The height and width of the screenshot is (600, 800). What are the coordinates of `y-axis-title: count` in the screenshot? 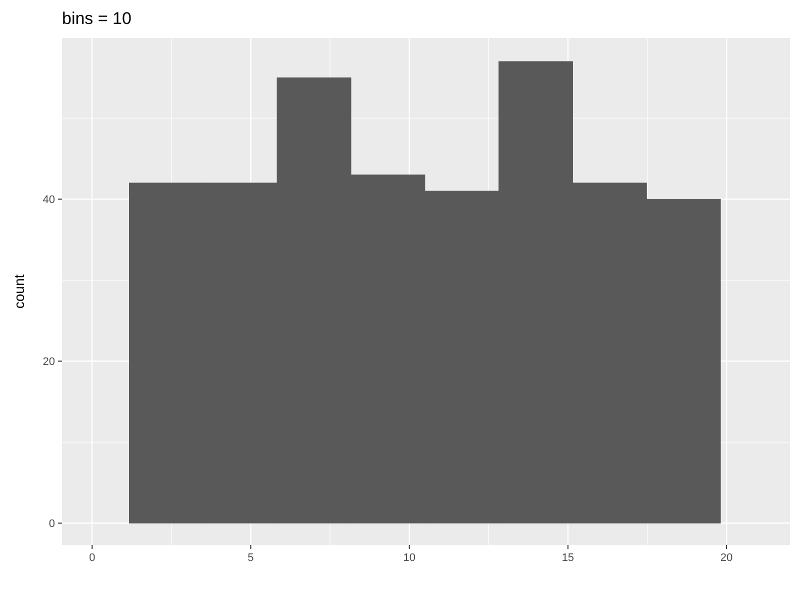 It's located at (19, 291).